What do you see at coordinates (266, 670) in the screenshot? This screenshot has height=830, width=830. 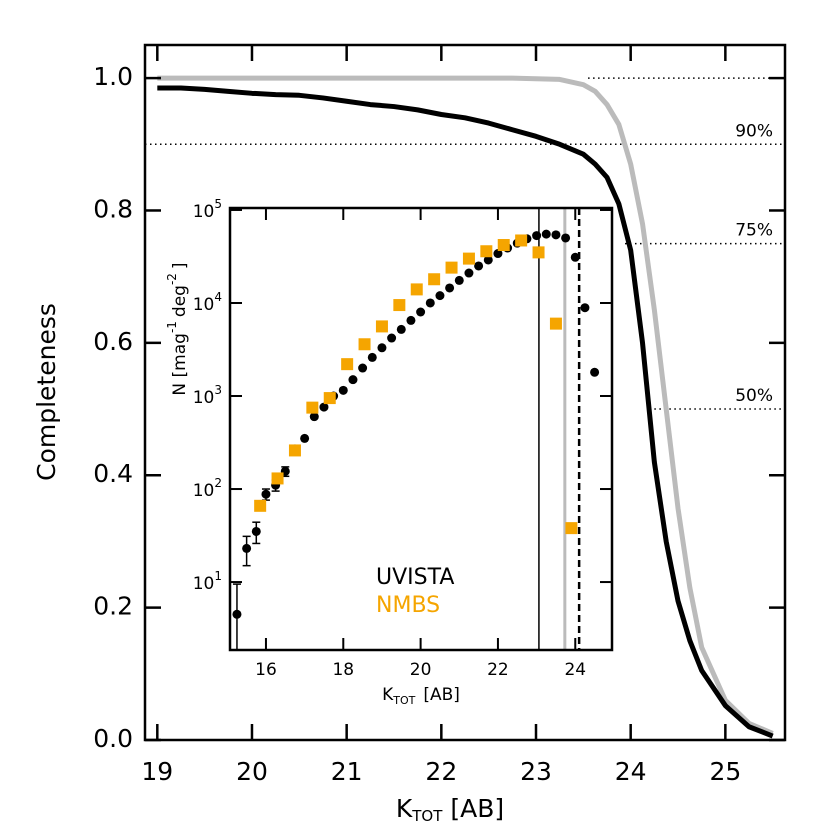 I see `x-tick-label: 16` at bounding box center [266, 670].